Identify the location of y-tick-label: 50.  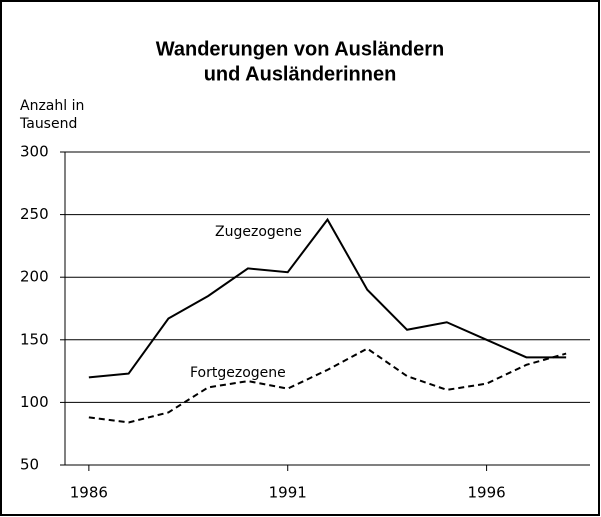
(29, 465).